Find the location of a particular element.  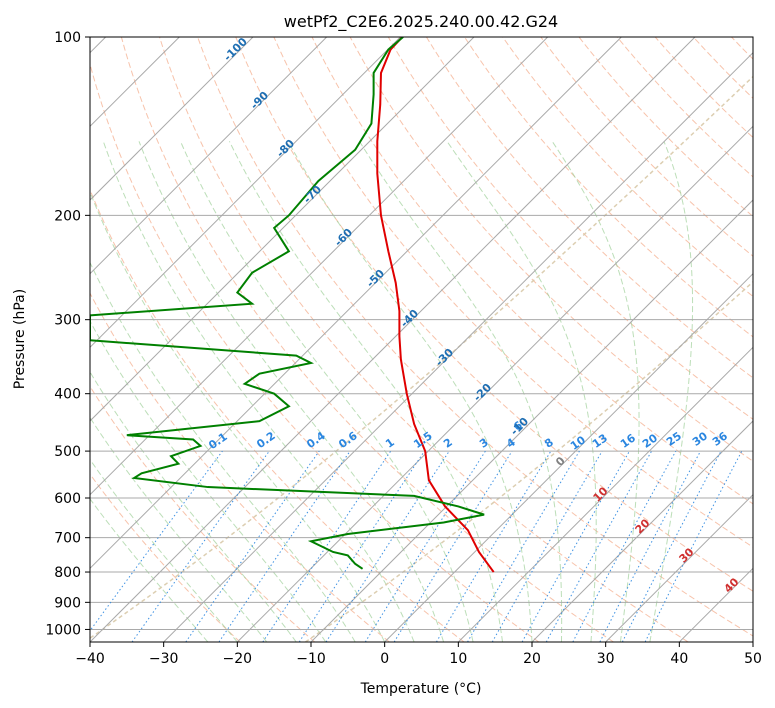

x-tick-label: −20 is located at coordinates (238, 659).